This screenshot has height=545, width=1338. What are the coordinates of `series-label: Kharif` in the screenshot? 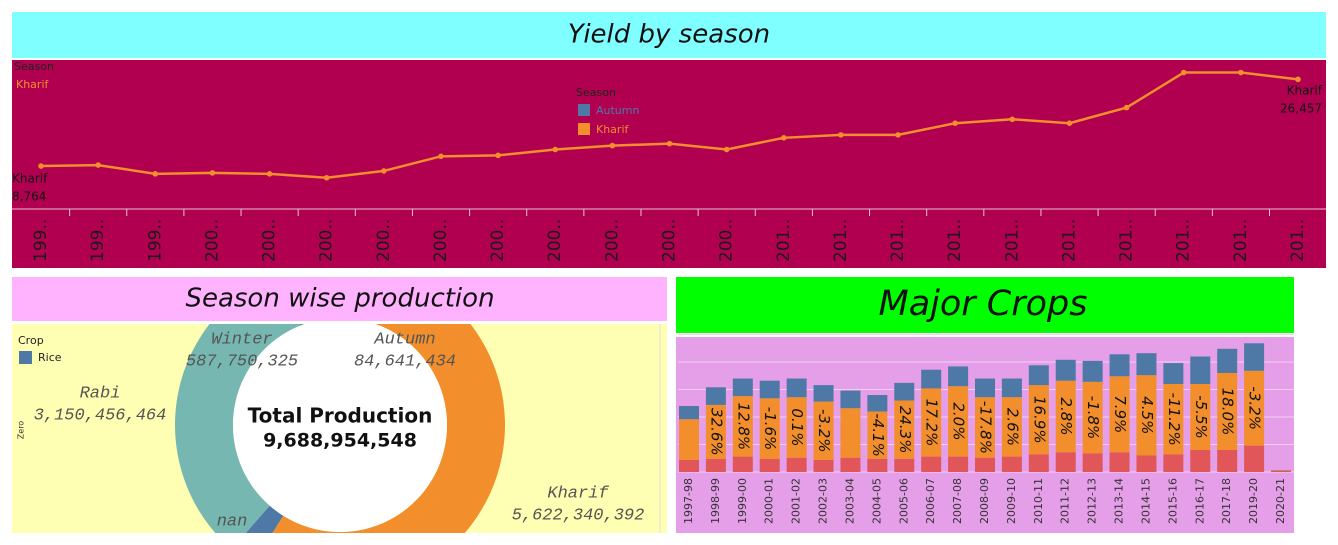 It's located at (1305, 91).